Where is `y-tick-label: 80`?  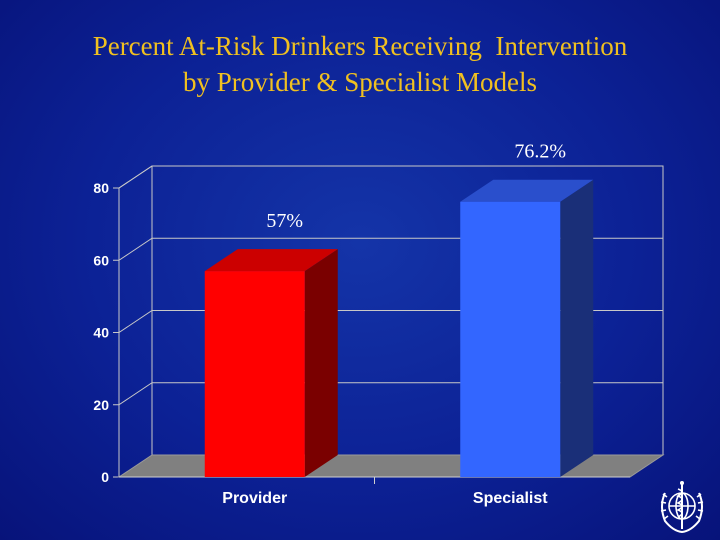
y-tick-label: 80 is located at coordinates (101, 188).